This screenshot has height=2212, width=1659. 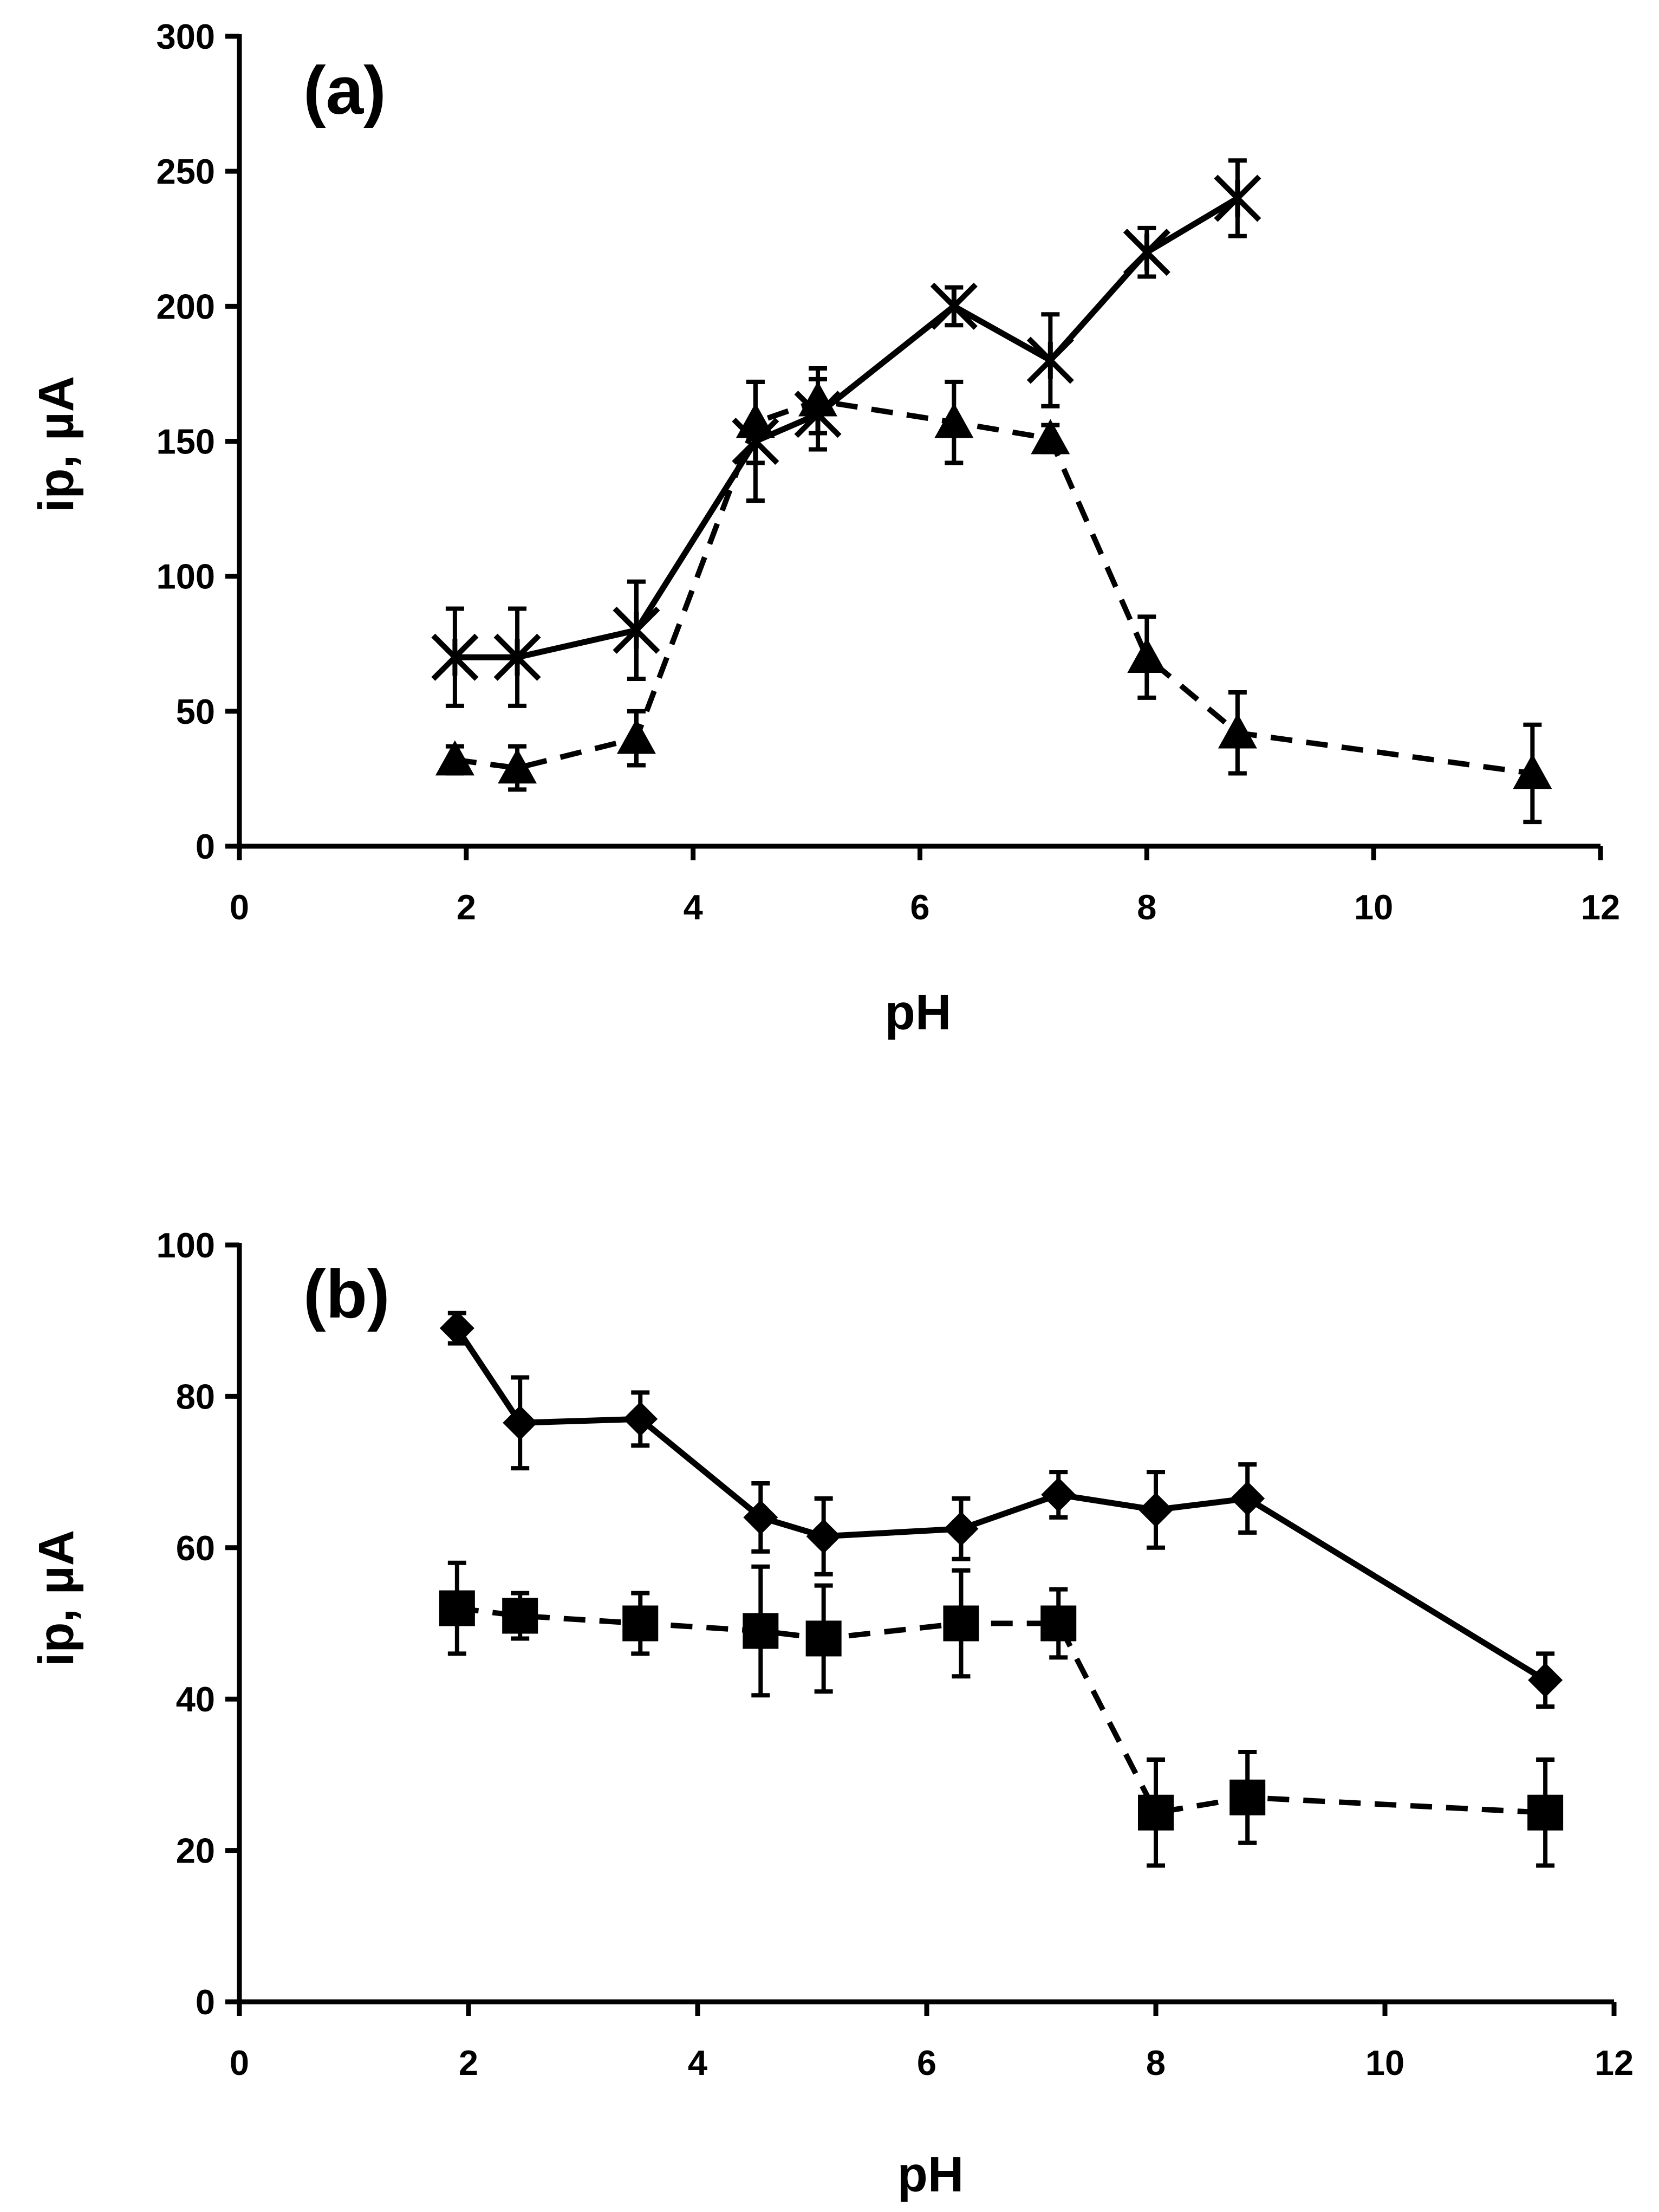 What do you see at coordinates (1384, 2063) in the screenshot?
I see `panel-b-x-tick-label: 10` at bounding box center [1384, 2063].